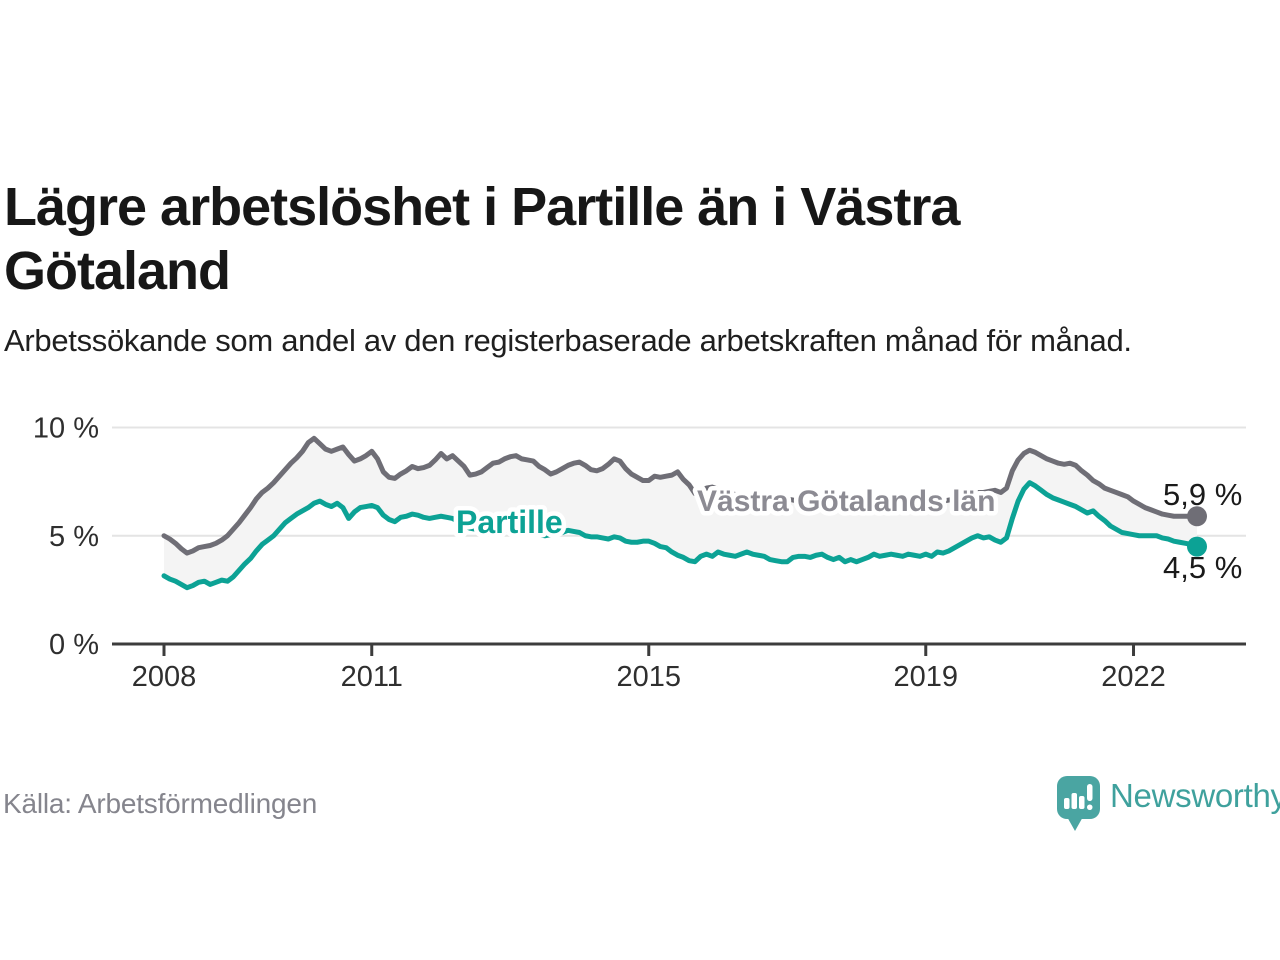 Image resolution: width=1280 pixels, height=960 pixels. I want to click on value-label-partille: 4,5 %, so click(1202, 567).